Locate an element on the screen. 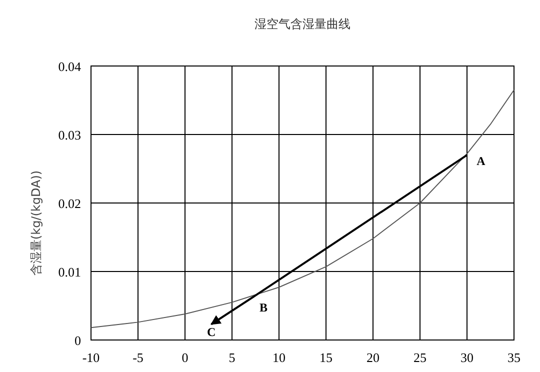  chart-title: 湿空气含湿量曲线 is located at coordinates (302, 24).